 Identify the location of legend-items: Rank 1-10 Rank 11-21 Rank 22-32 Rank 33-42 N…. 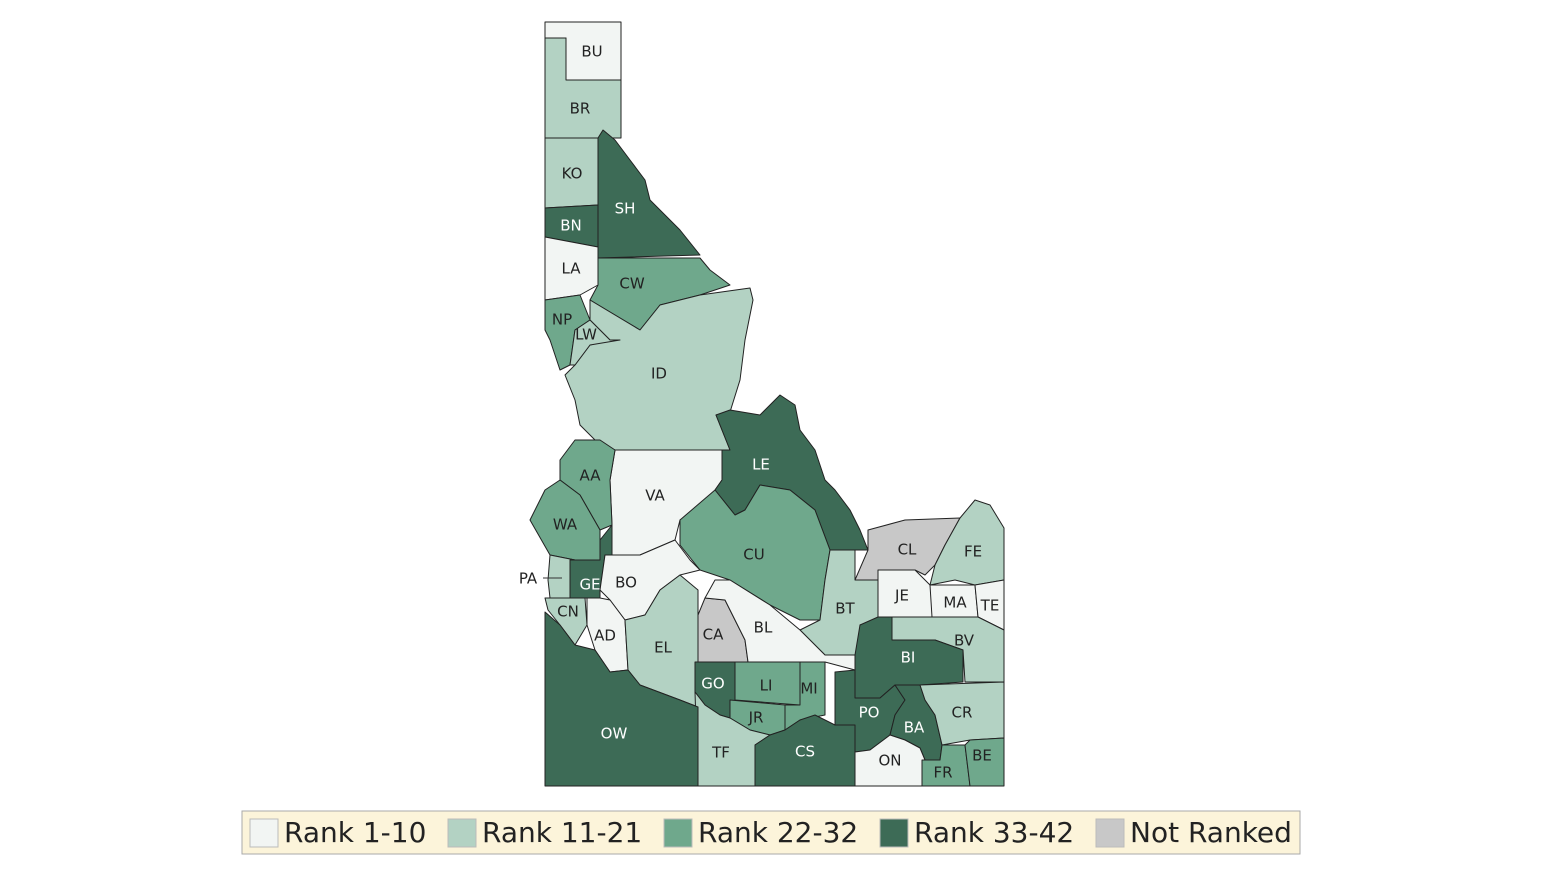
(770, 832).